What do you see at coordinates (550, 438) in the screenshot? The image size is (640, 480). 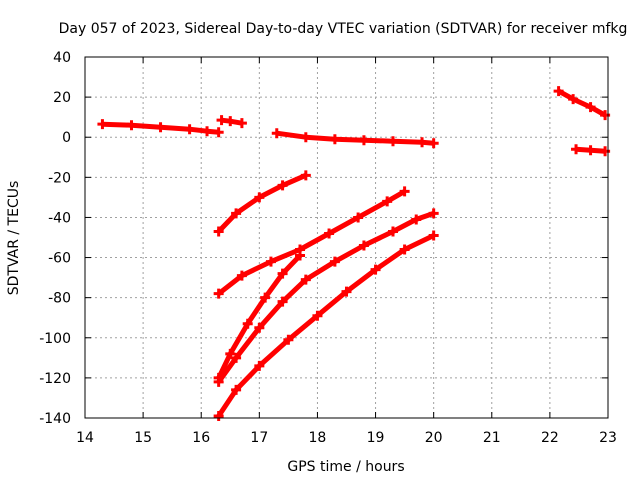 I see `x-tick-label: 22` at bounding box center [550, 438].